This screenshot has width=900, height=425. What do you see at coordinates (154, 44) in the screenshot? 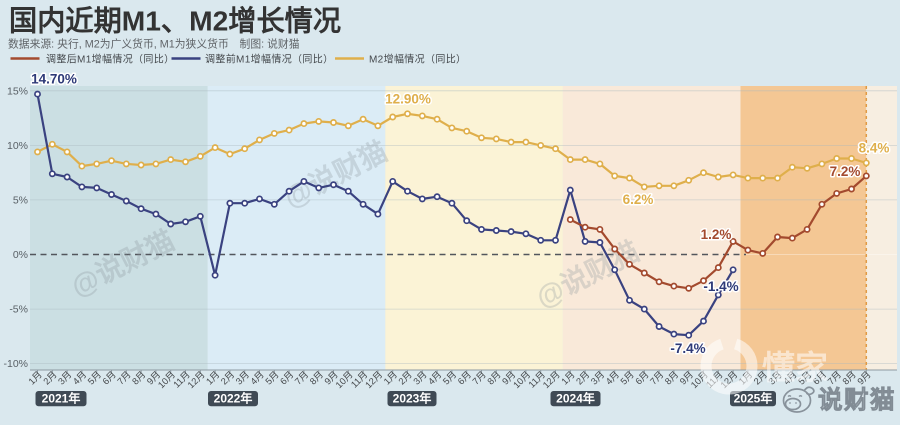
I see `svg-text:数据来源: 央行, M2为广义货币, M1为狭义货币 制图:: 数据来源: 央行, M2为广义货币, M1为狭义货币 制图: 说财猫` at bounding box center [154, 44].